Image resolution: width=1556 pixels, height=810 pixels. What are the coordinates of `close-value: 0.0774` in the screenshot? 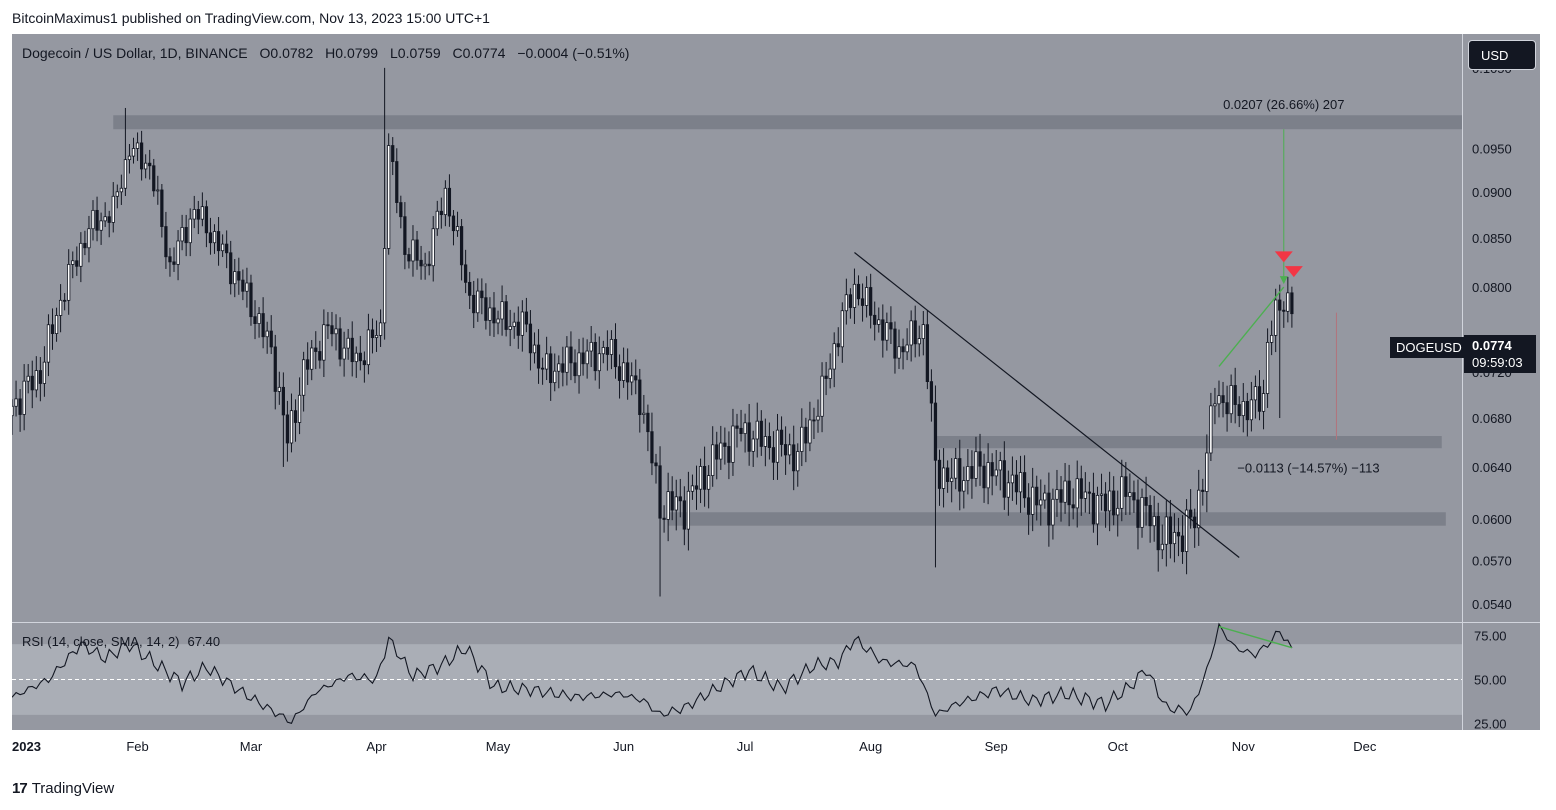 It's located at (484, 53).